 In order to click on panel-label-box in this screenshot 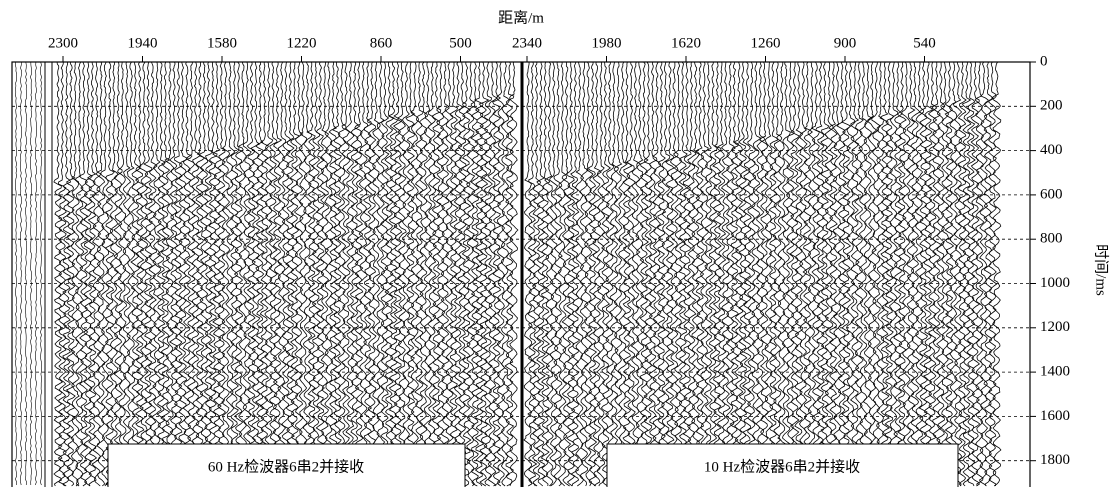, I will do `click(782, 465)`.